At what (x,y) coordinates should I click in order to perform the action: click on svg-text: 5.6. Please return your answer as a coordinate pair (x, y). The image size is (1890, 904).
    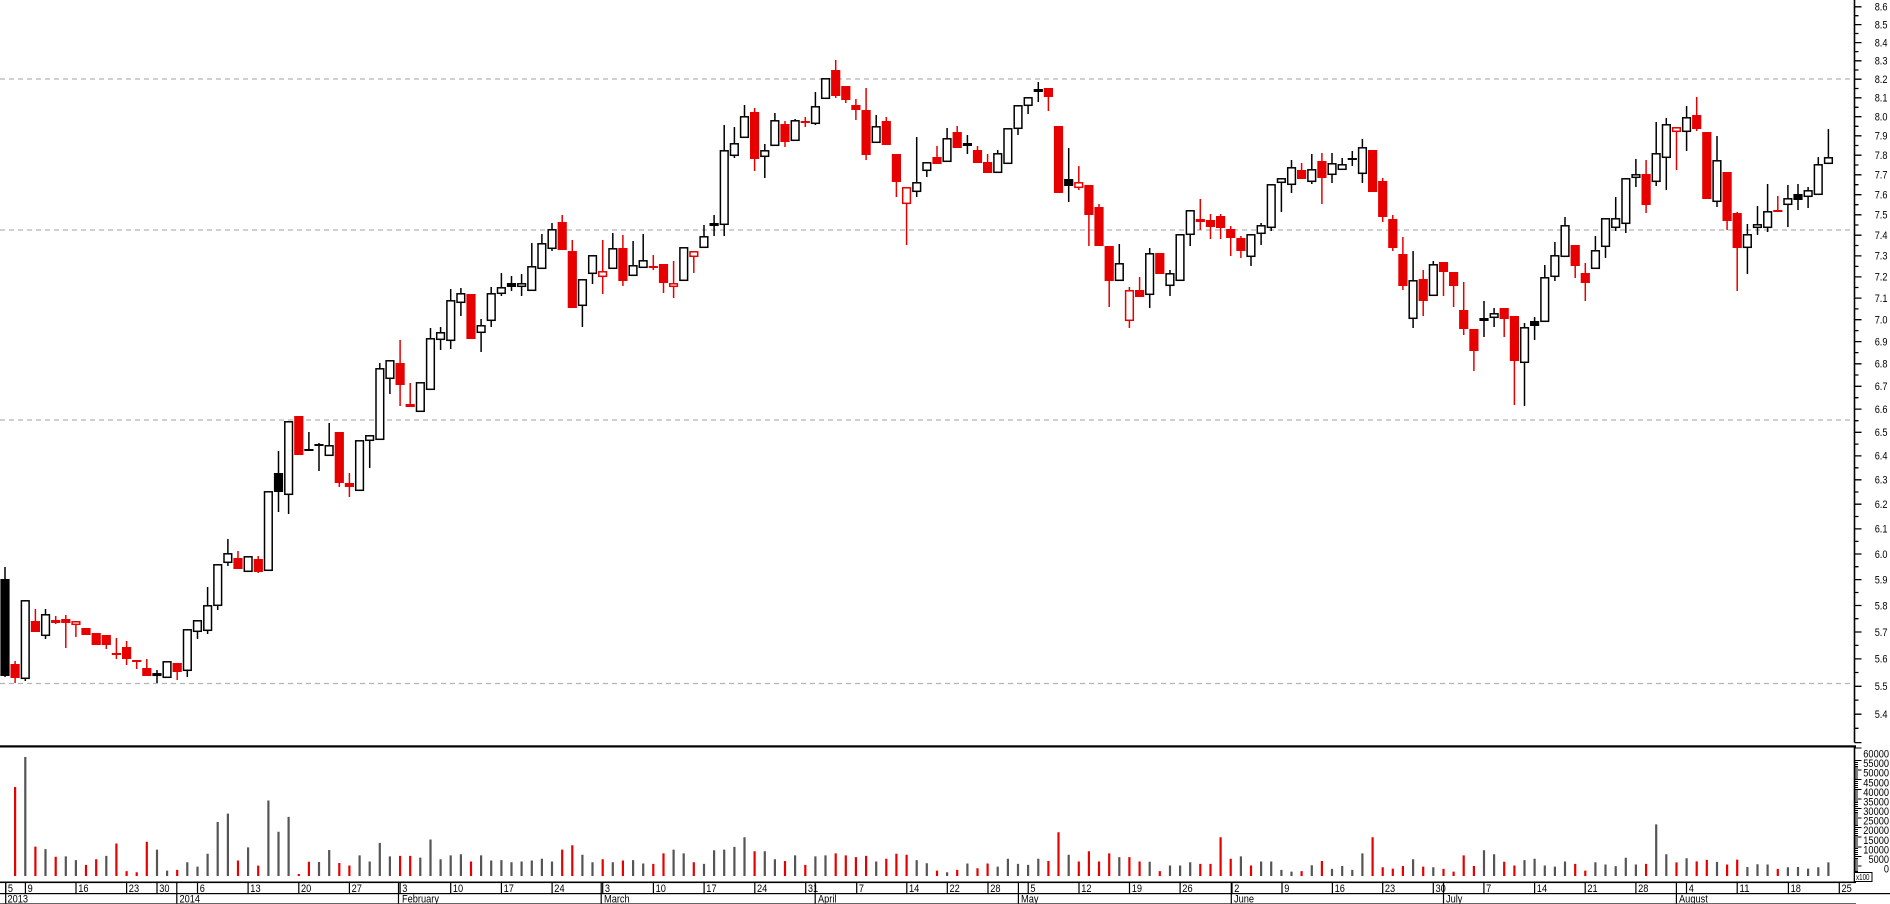
    Looking at the image, I should click on (1881, 660).